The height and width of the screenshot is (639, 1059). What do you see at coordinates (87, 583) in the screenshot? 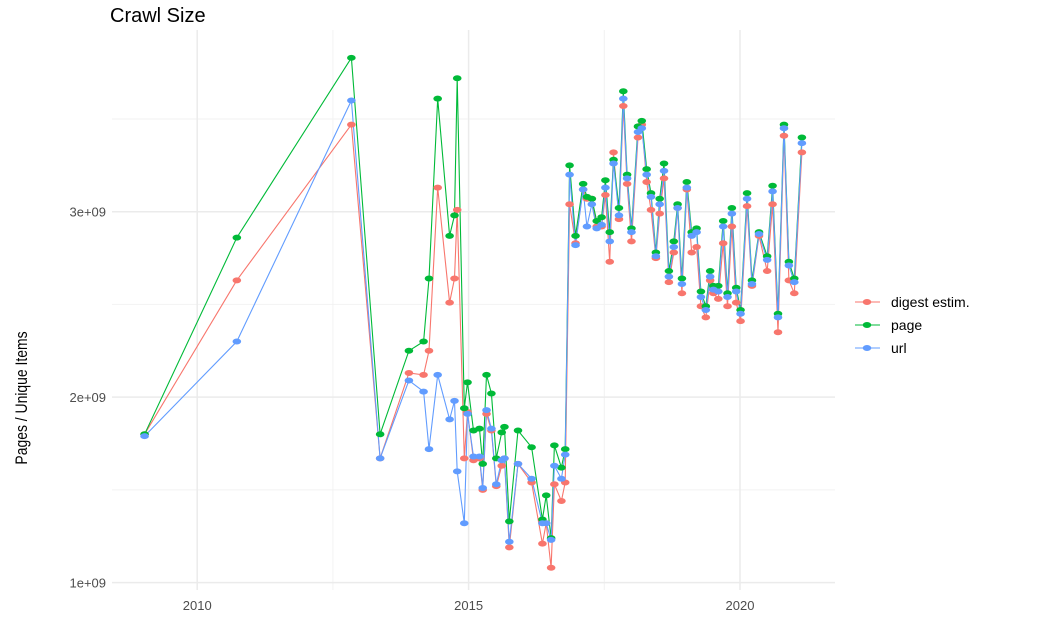
I see `y-tick-label: 1e+09` at bounding box center [87, 583].